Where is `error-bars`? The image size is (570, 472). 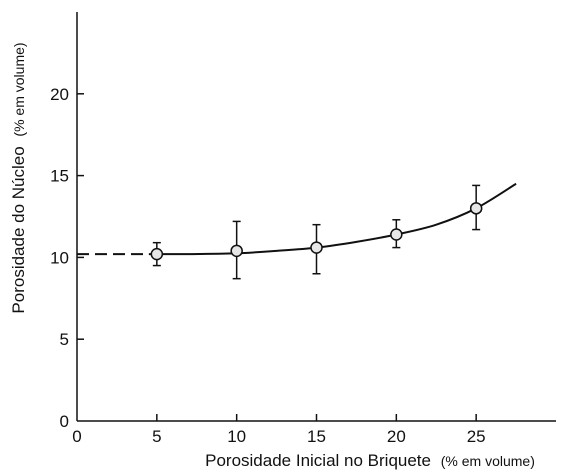
error-bars is located at coordinates (316, 232).